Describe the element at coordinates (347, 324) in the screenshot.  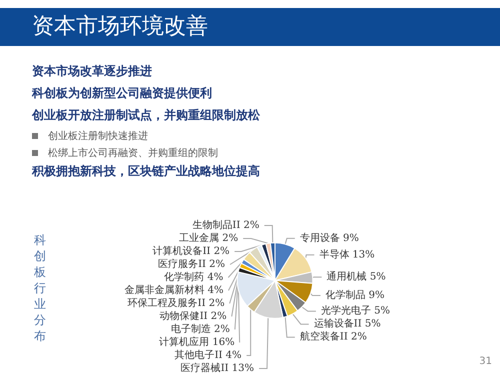
I see `slice-label: 运输设备II 5%` at that location.